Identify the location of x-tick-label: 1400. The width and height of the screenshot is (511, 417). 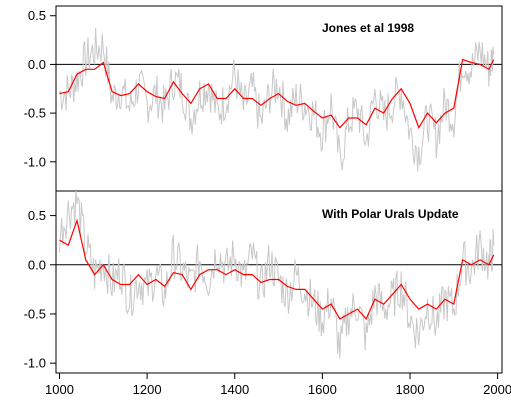
(234, 389).